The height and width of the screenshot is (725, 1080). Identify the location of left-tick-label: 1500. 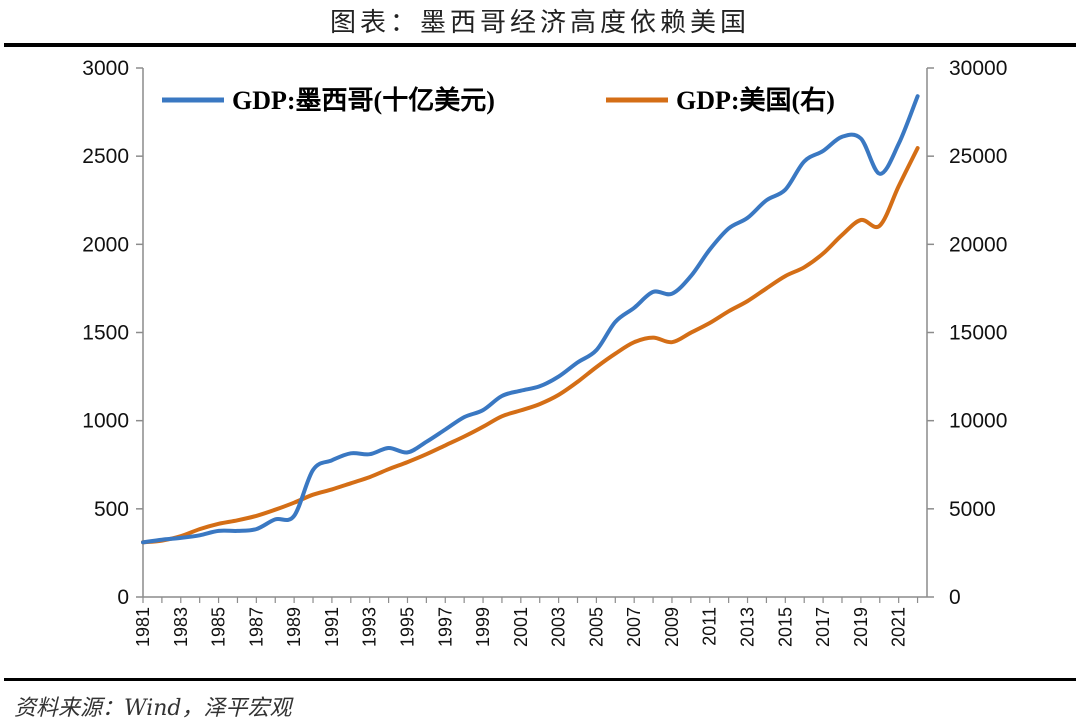
(105, 333).